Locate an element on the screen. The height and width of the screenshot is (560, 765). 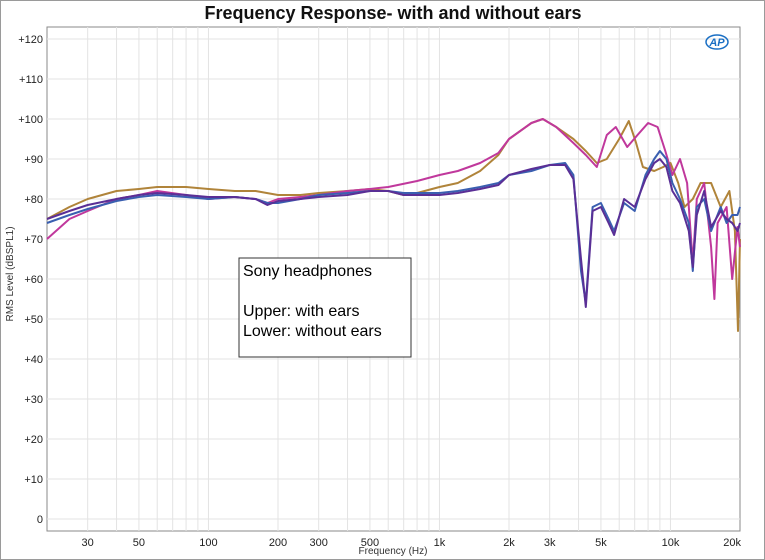
x-axis-label: Frequency (Hz) is located at coordinates (393, 551).